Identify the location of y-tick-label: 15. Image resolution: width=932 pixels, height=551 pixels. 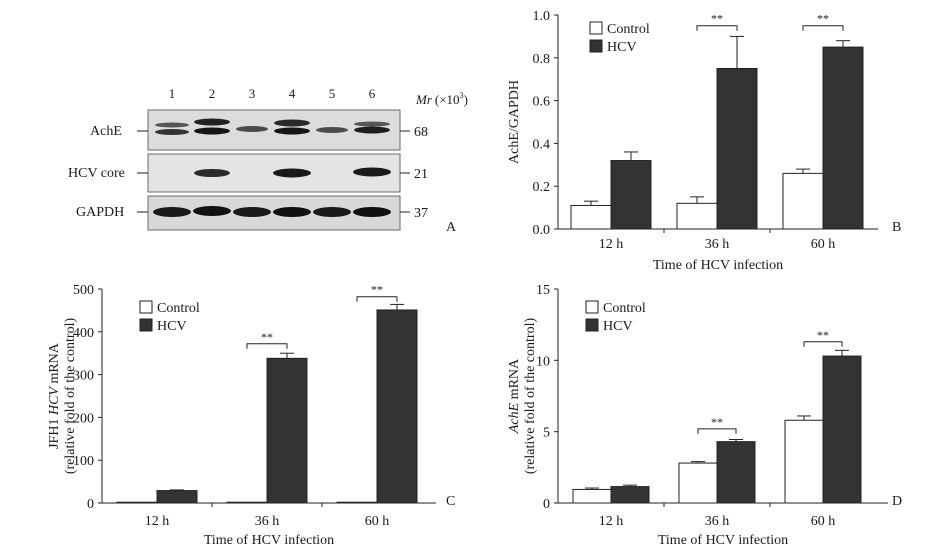
(543, 290).